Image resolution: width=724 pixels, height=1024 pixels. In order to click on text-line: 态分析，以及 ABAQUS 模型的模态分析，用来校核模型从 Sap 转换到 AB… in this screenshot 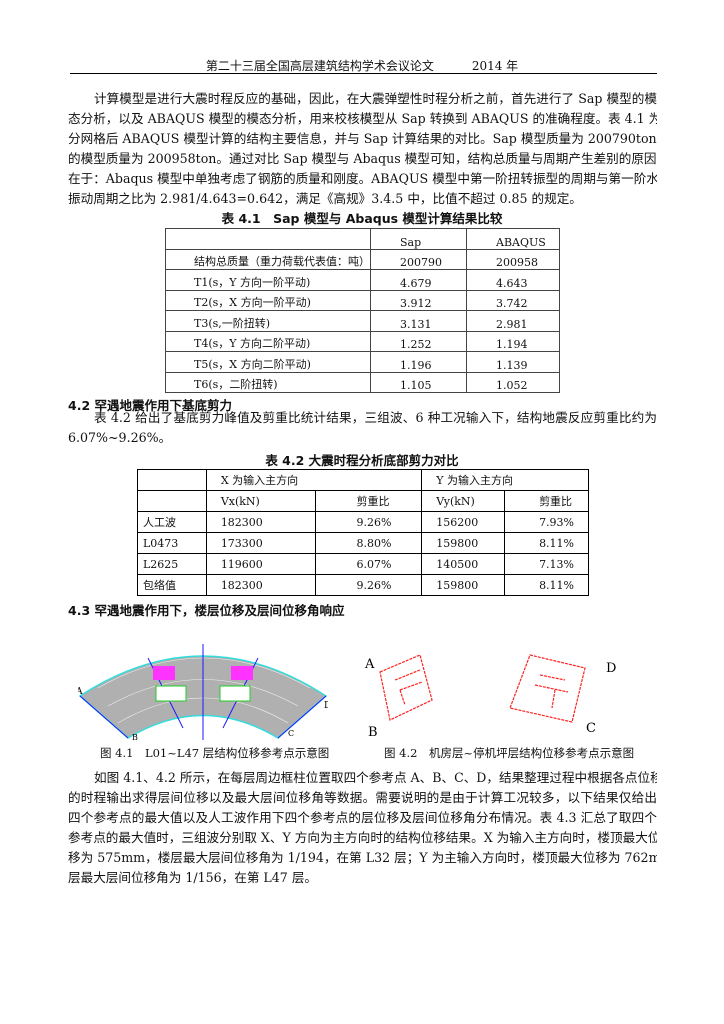, I will do `click(362, 118)`.